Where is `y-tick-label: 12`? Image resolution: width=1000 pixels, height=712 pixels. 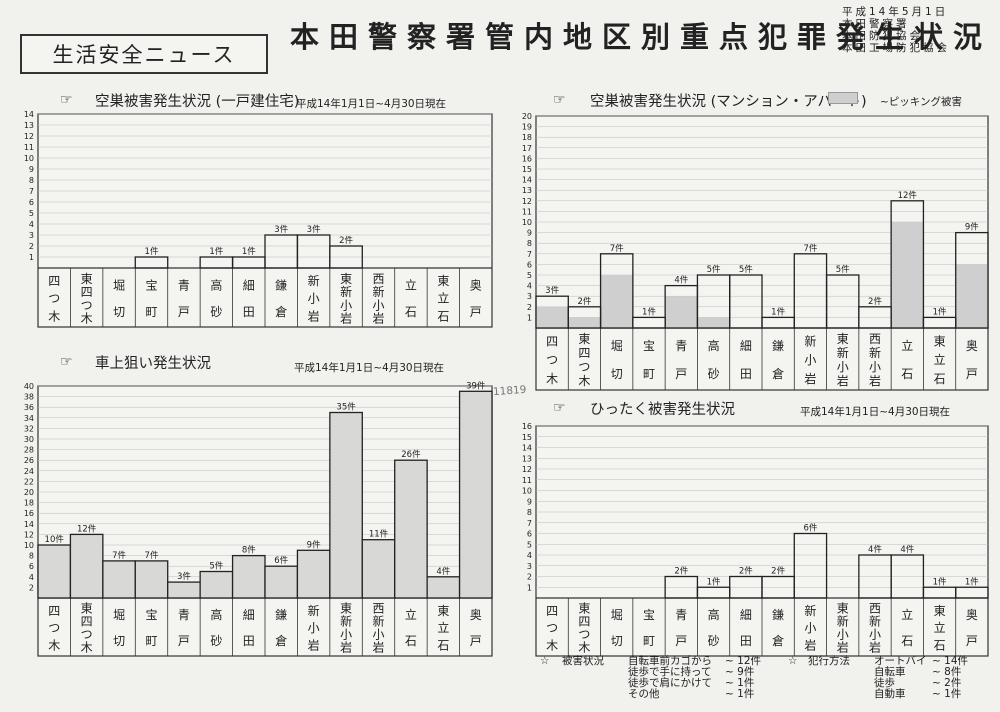
y-tick-label: 12 is located at coordinates (29, 534).